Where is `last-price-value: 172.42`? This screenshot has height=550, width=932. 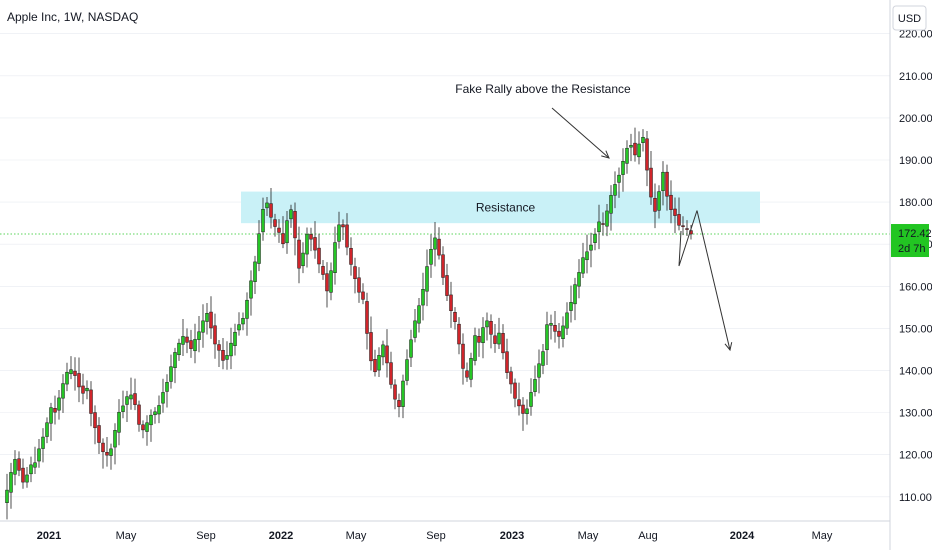
last-price-value: 172.42 is located at coordinates (915, 234).